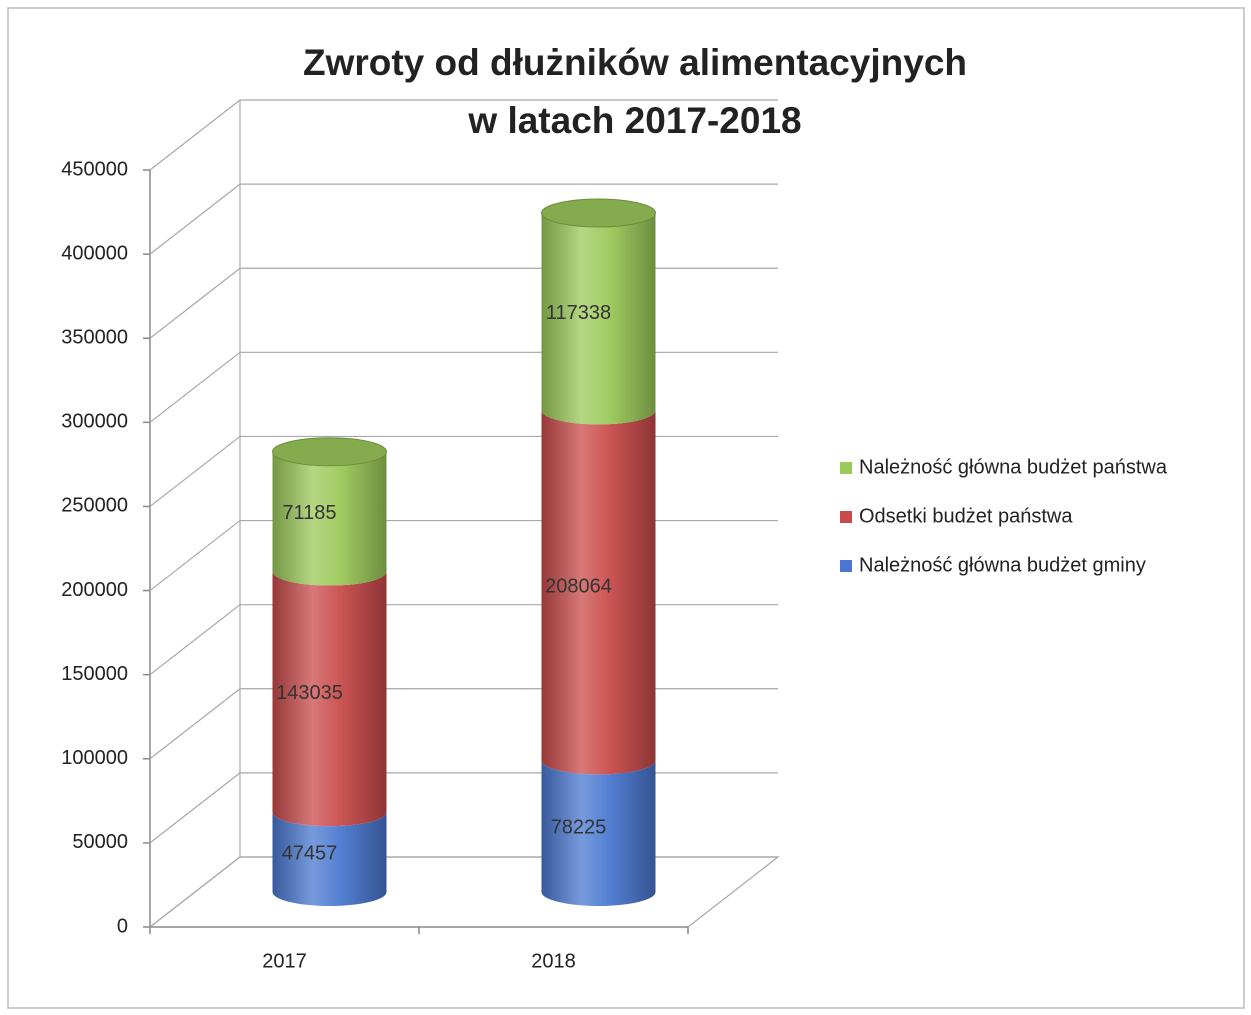  Describe the element at coordinates (1013, 467) in the screenshot. I see `legend-label: Należność główna budżet państwa` at that location.